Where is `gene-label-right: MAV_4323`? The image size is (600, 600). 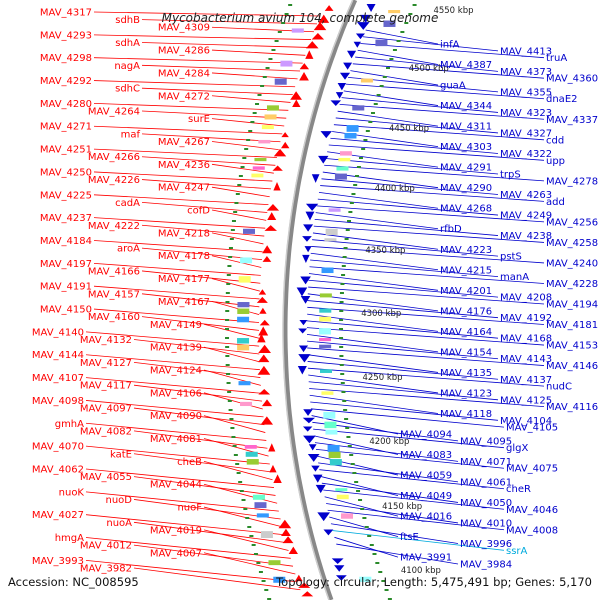 gene-label-right: MAV_4323 is located at coordinates (526, 113).